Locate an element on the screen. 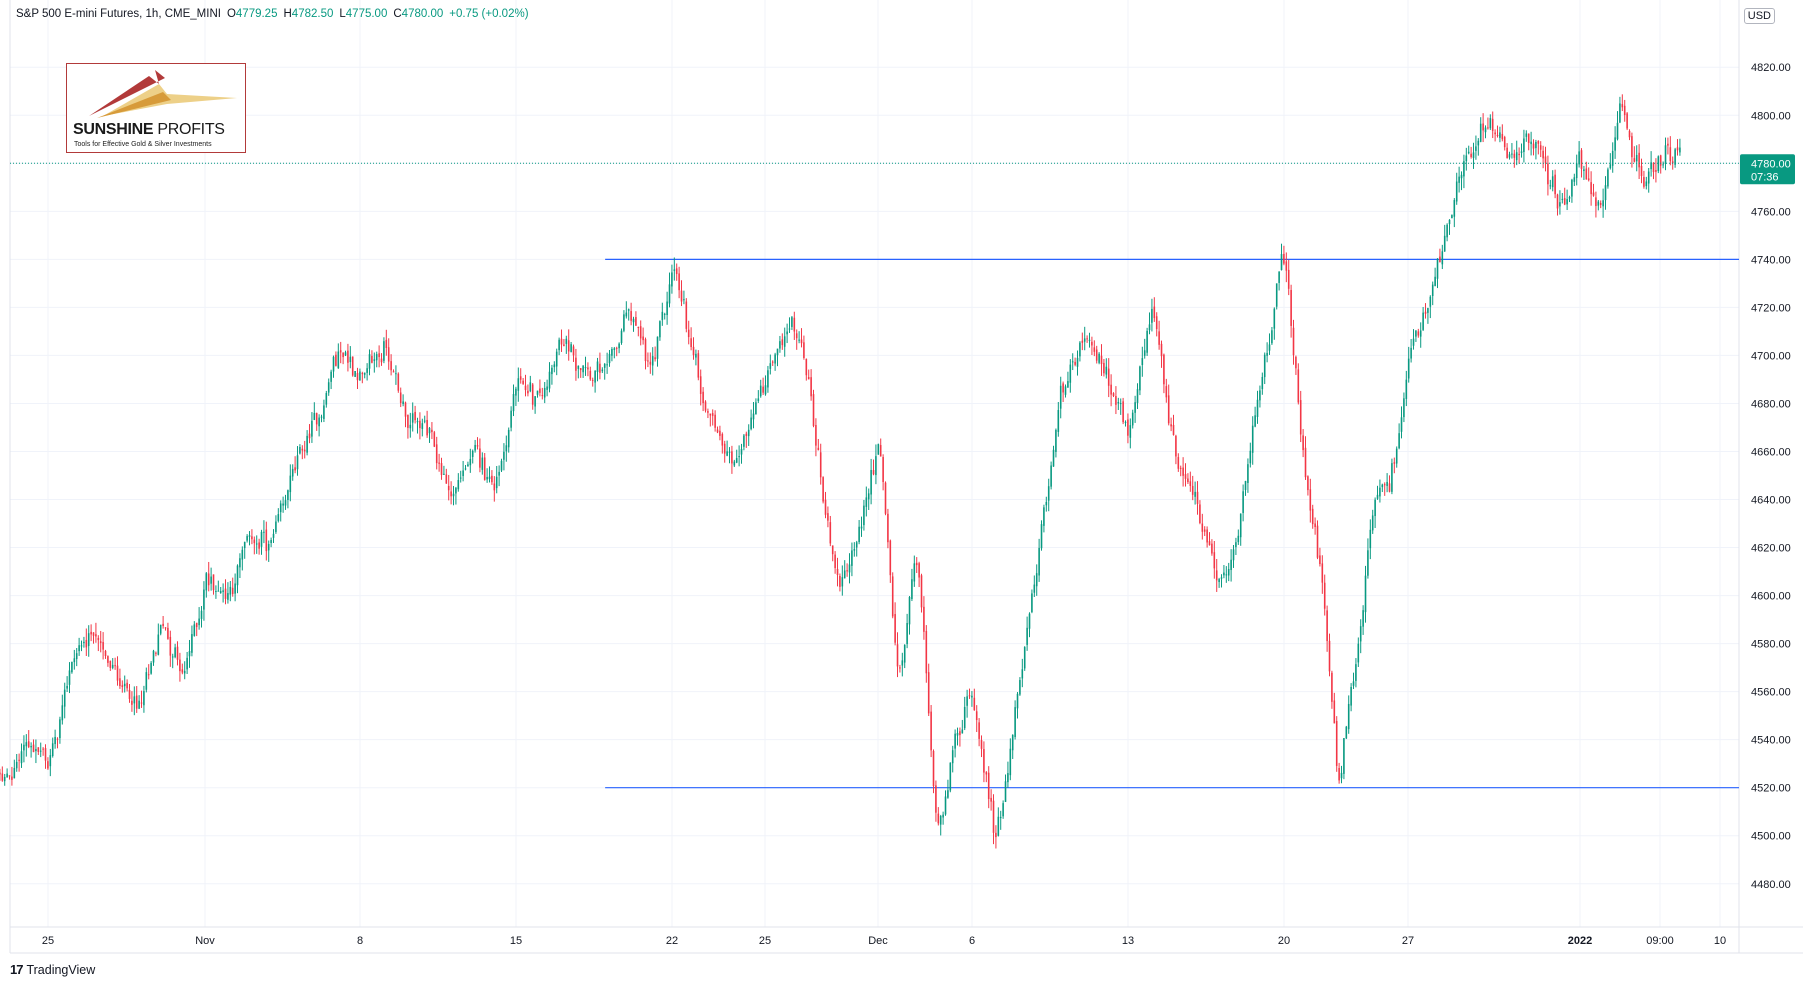  x-tick-label: 25 is located at coordinates (48, 941).